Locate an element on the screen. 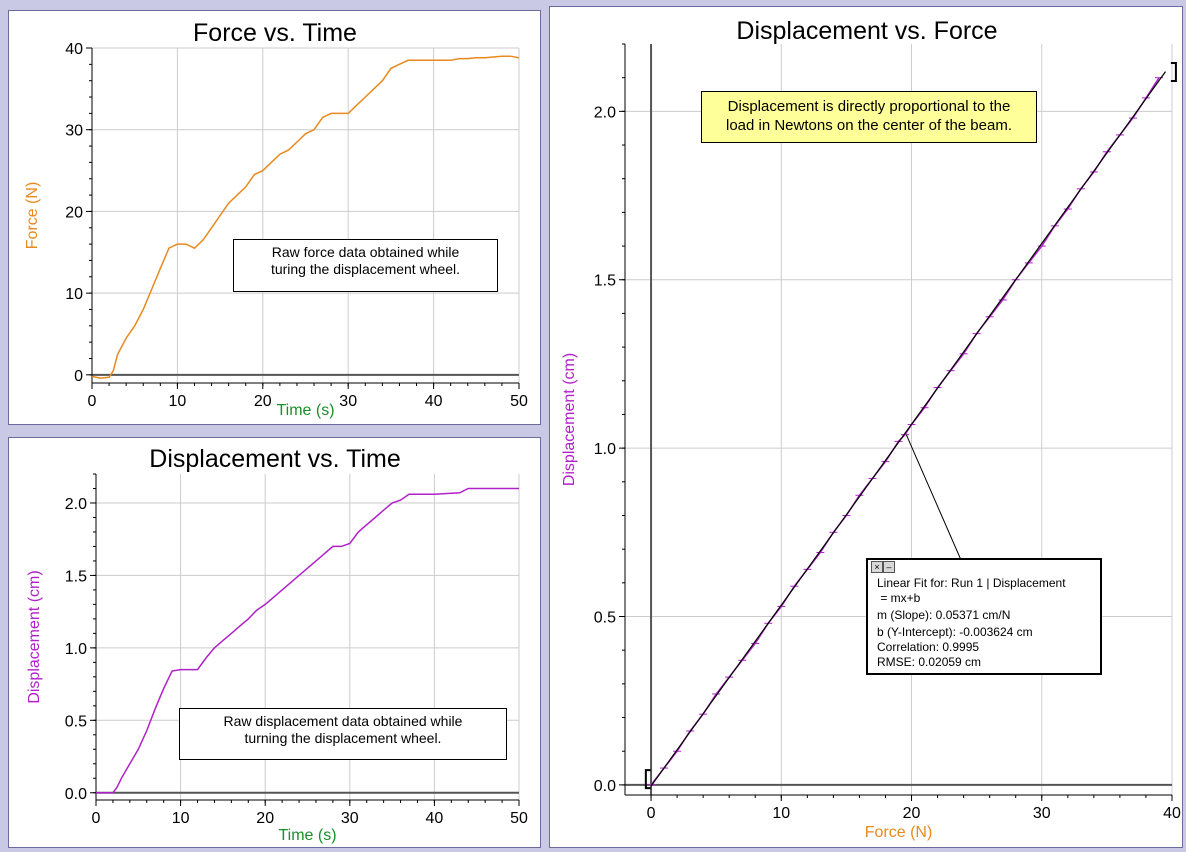 The height and width of the screenshot is (852, 1186). minimize-icon: – is located at coordinates (889, 567).